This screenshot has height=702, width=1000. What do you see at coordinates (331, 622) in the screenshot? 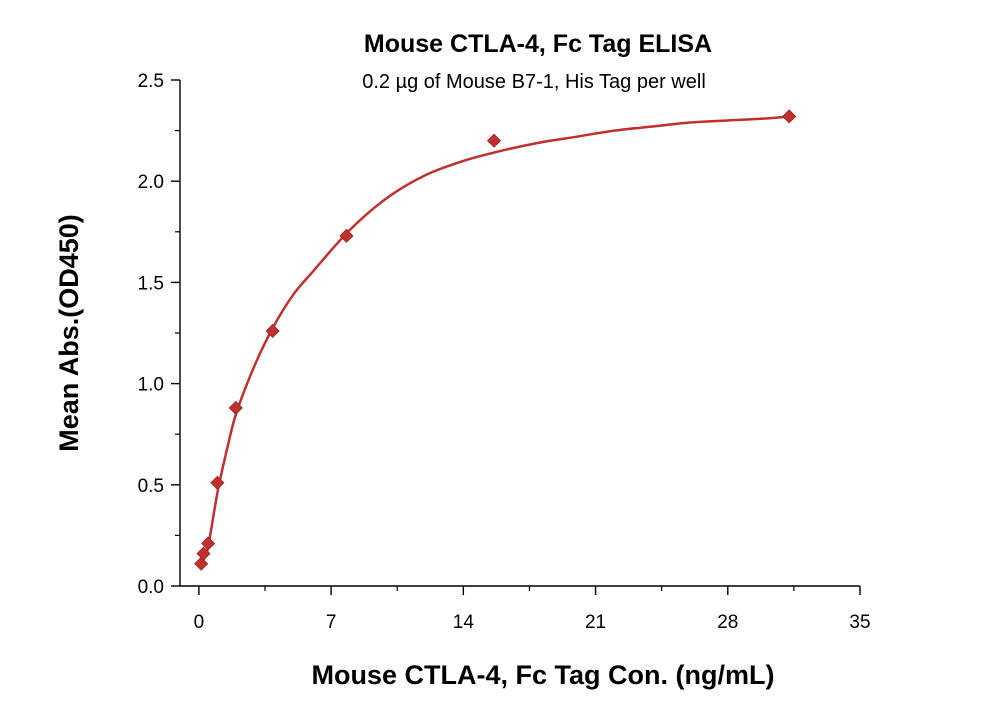
I see `x-tick-label: 7` at bounding box center [331, 622].